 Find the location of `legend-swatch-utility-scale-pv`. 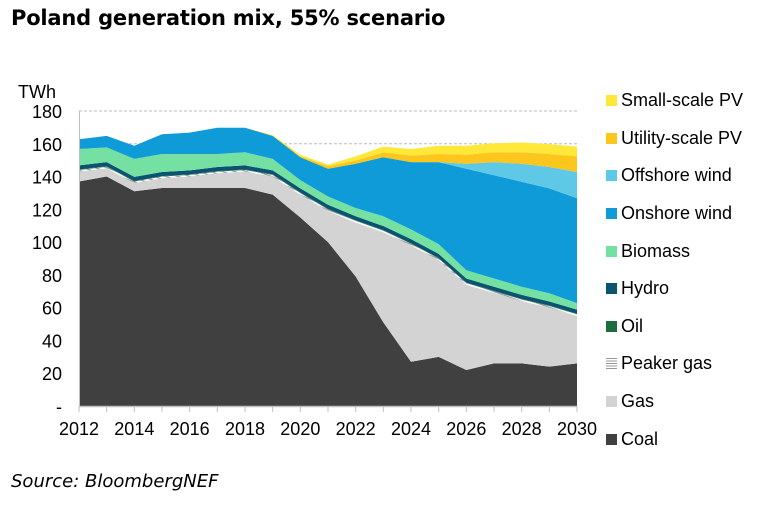

legend-swatch-utility-scale-pv is located at coordinates (611, 138).